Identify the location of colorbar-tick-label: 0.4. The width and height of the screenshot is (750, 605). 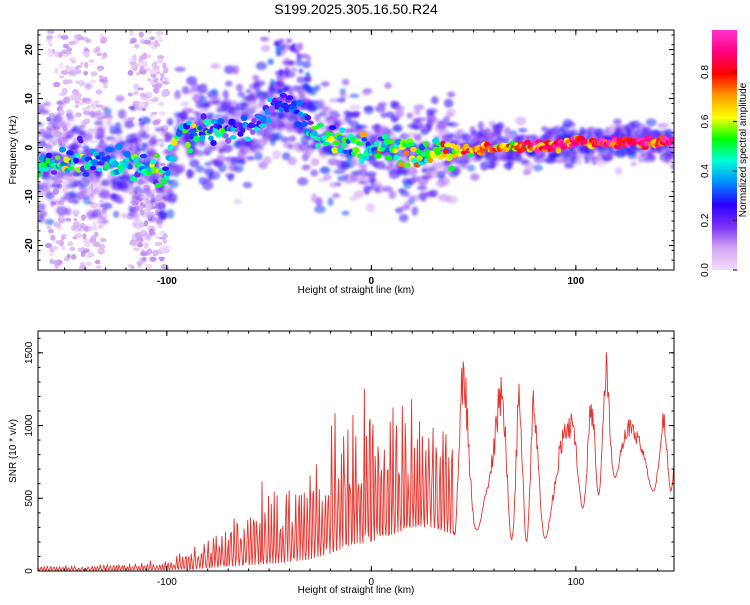
(705, 171).